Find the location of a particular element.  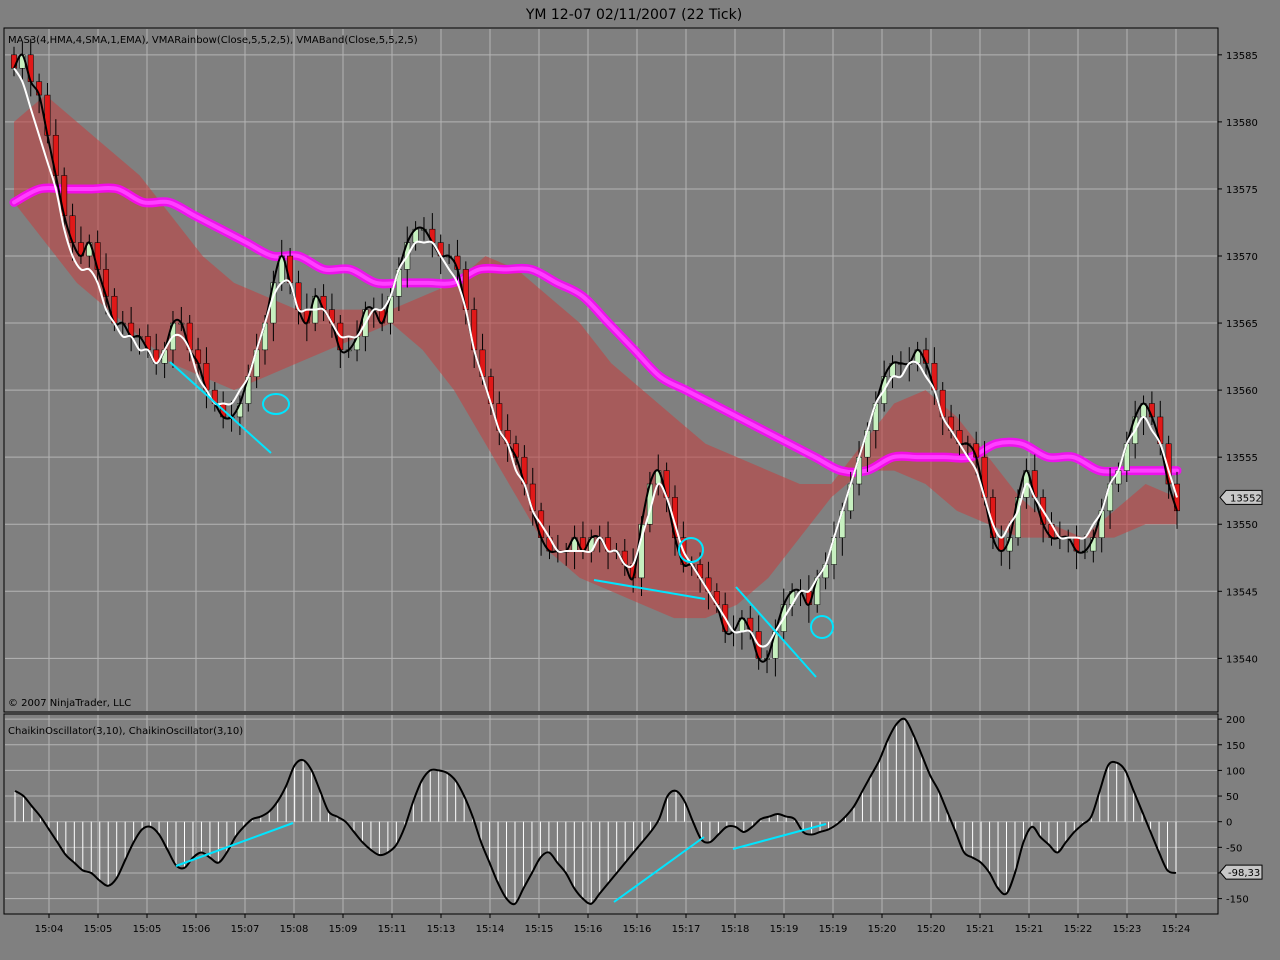

time-tick-label: 15:17 is located at coordinates (686, 929).